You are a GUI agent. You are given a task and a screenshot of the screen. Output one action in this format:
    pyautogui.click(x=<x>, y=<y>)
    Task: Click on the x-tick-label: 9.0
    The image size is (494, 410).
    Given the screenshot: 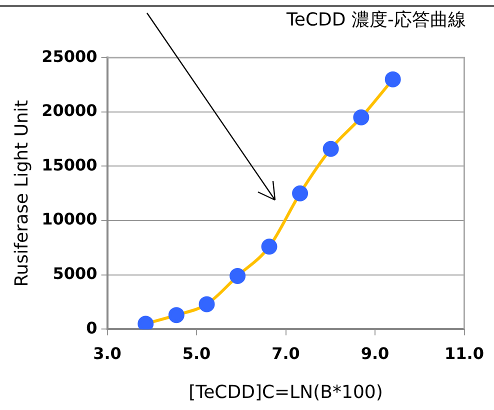 What is the action you would take?
    pyautogui.click(x=375, y=353)
    